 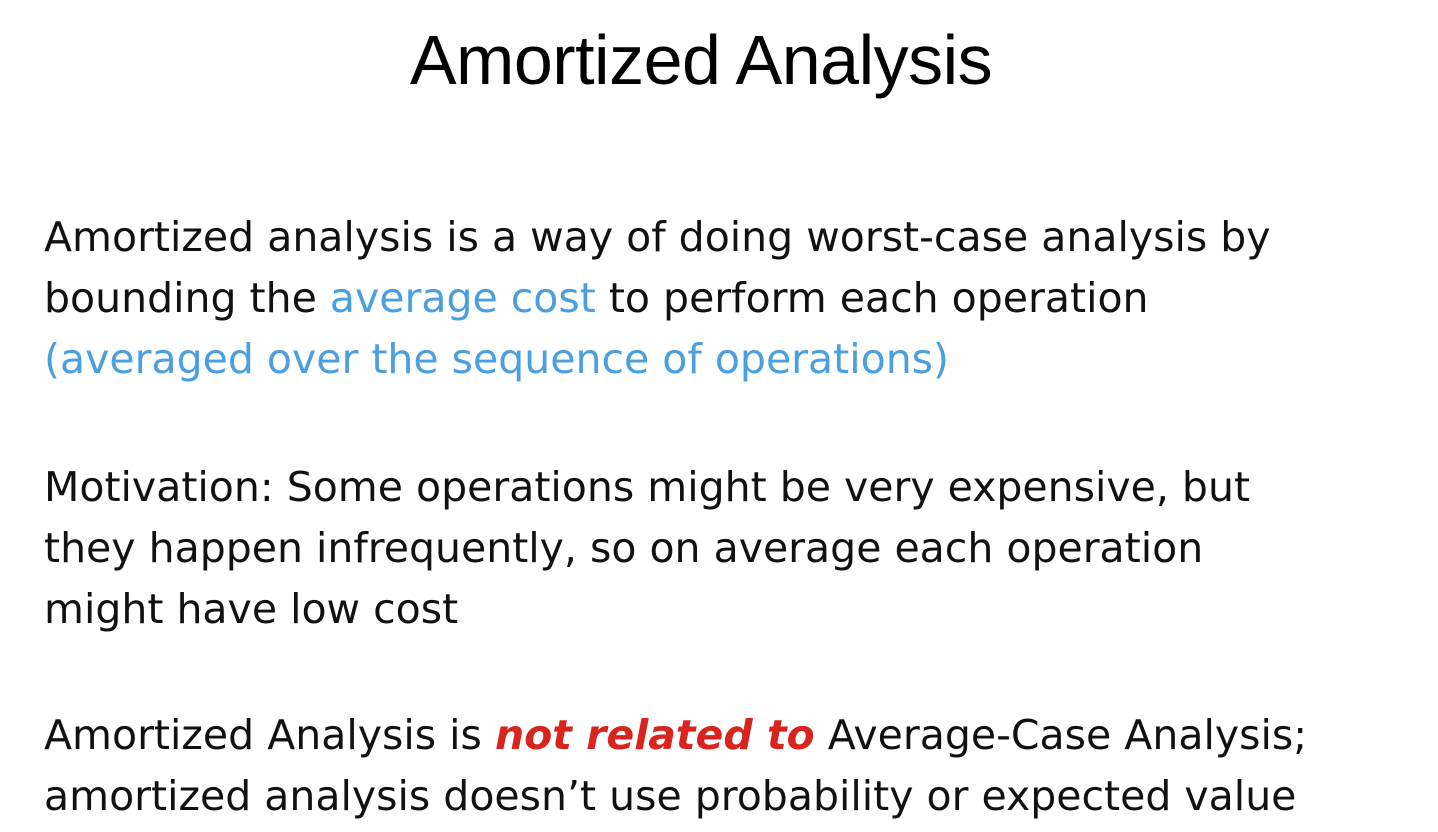 What do you see at coordinates (269, 735) in the screenshot?
I see `distinction-line-1-prefix: Amortized Analysis is` at bounding box center [269, 735].